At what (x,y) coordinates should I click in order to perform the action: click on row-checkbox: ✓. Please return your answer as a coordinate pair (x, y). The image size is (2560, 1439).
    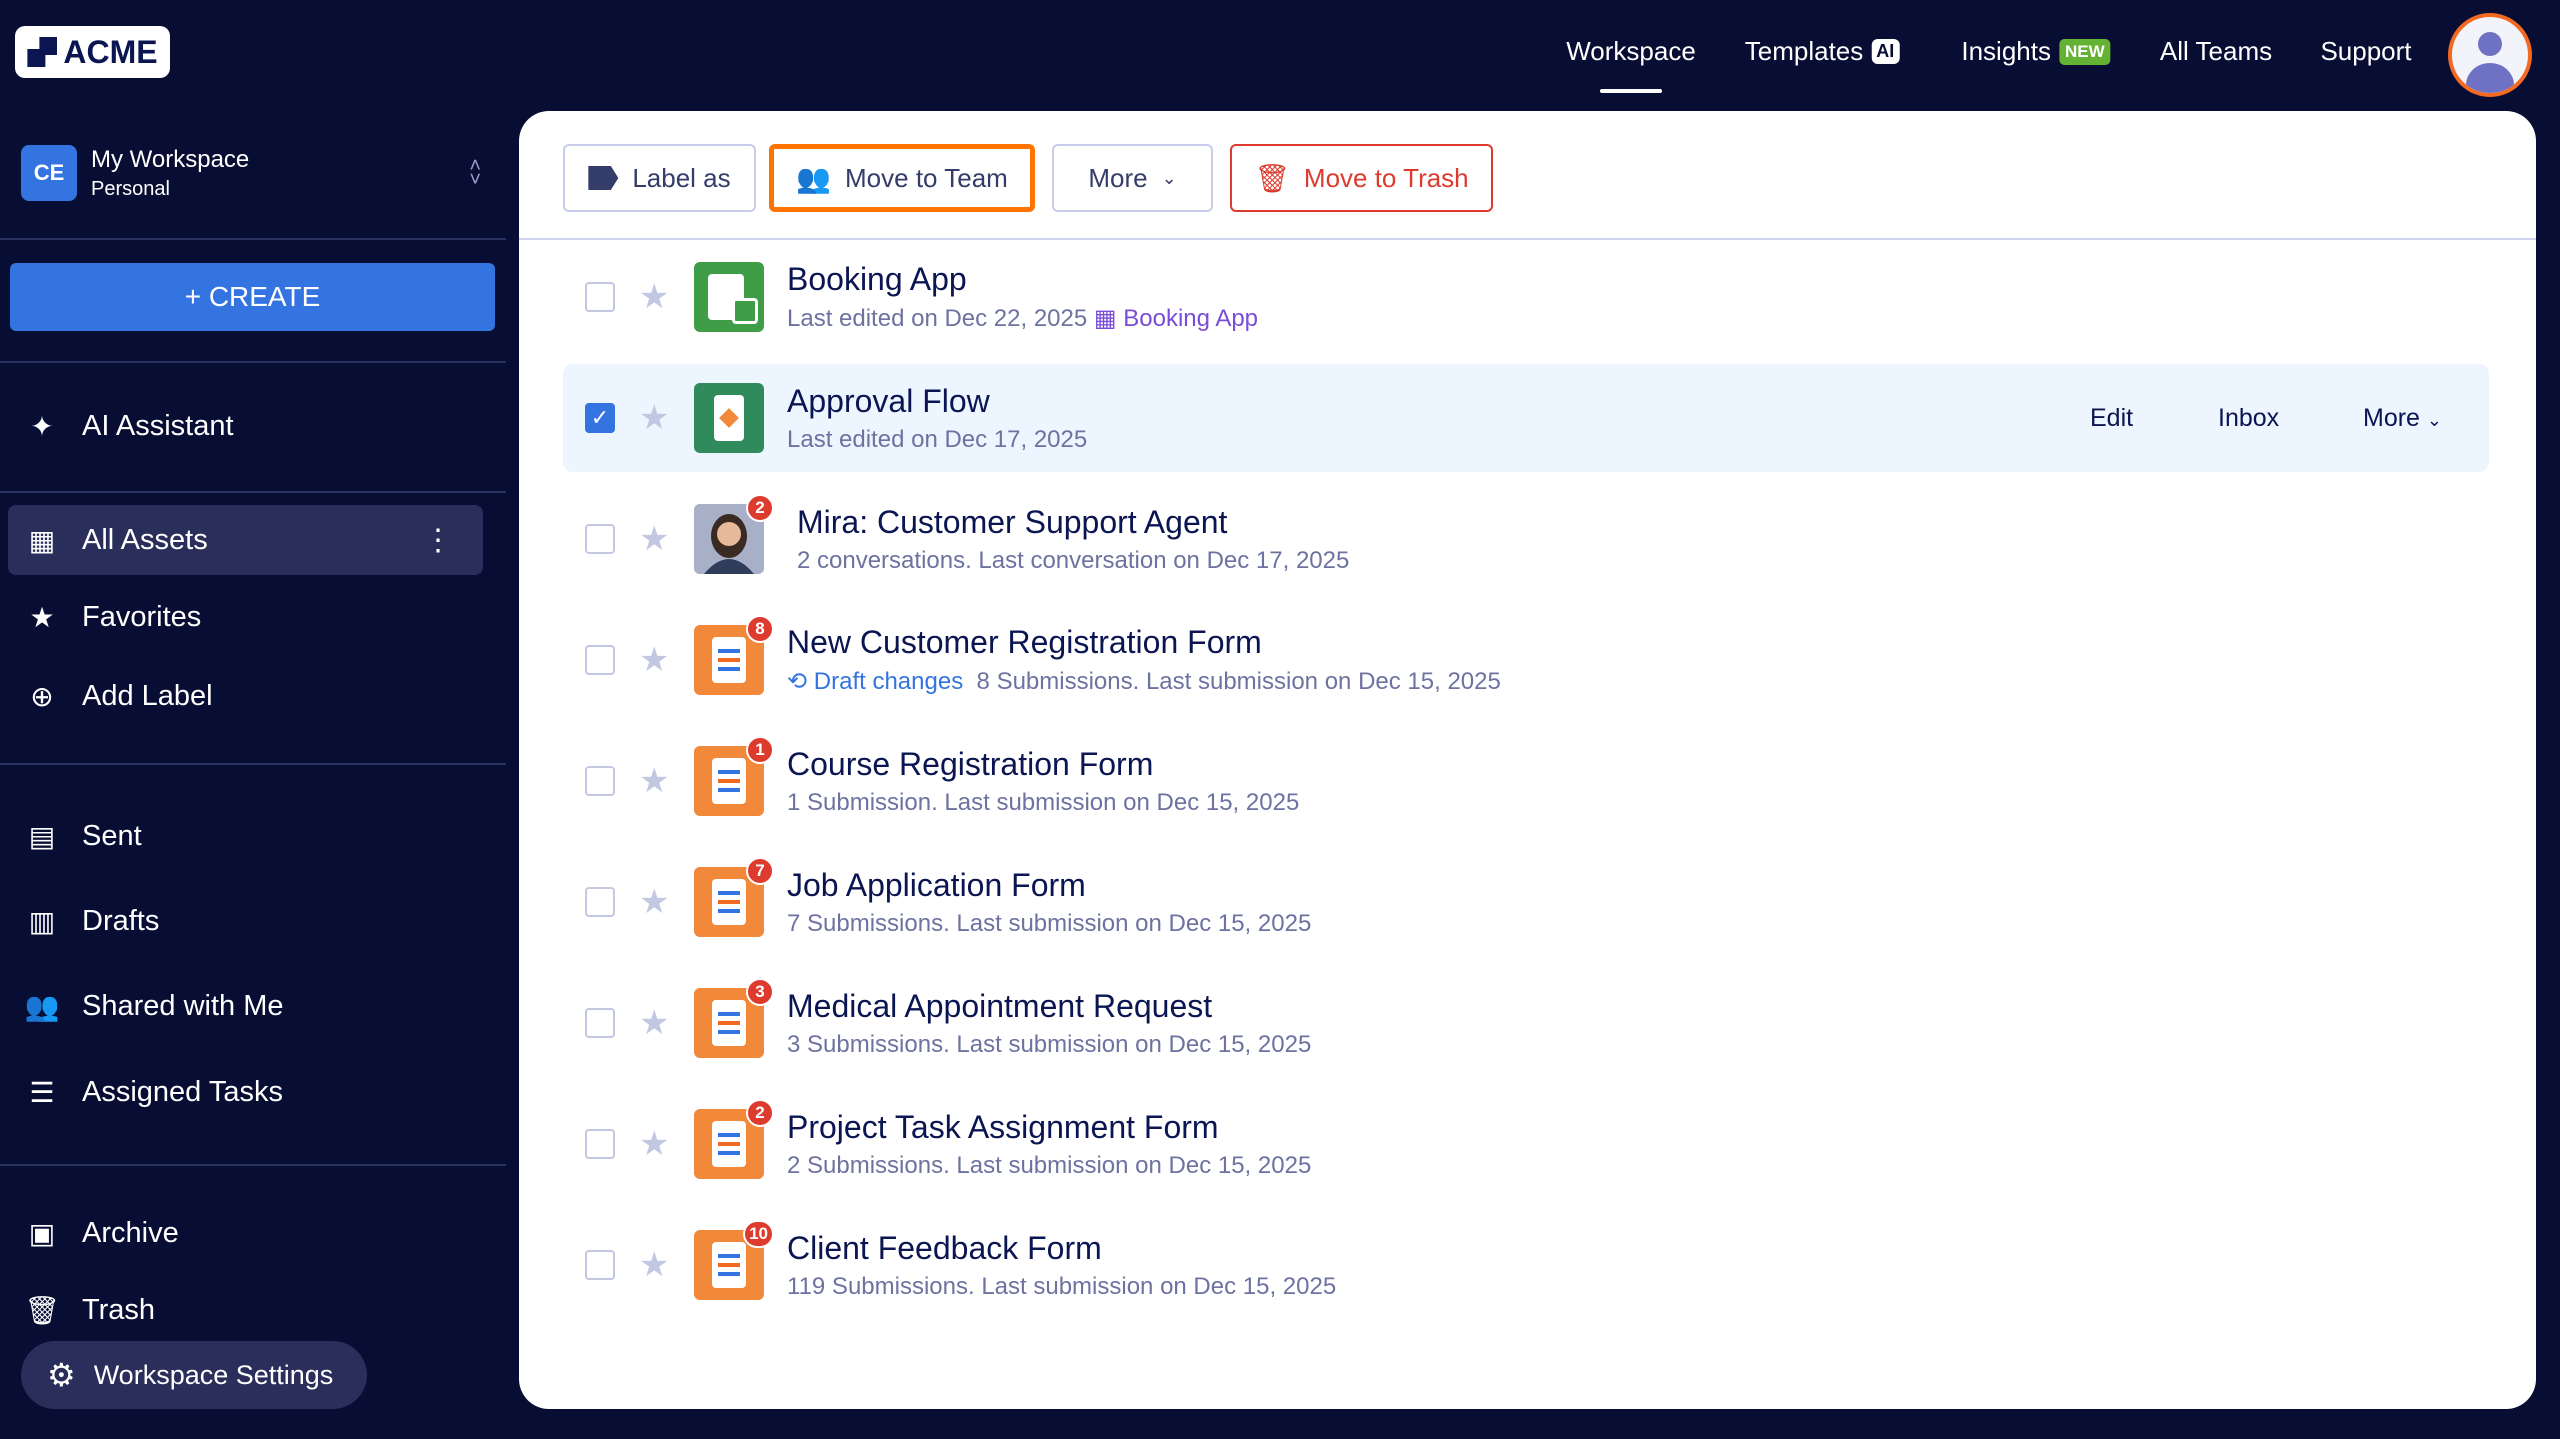
    Looking at the image, I should click on (600, 418).